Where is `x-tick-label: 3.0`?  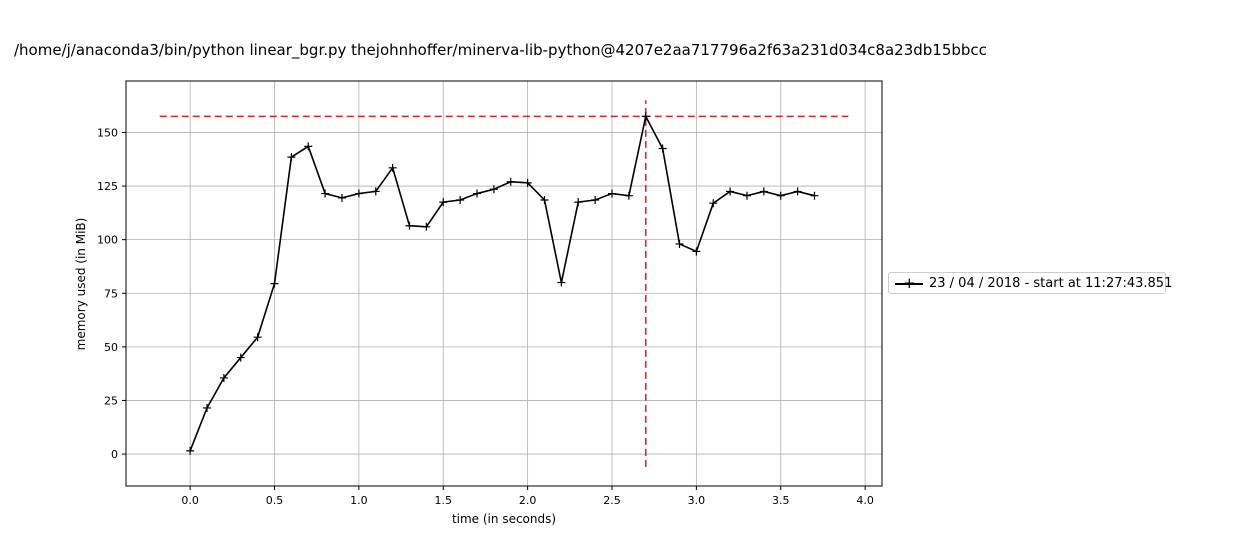
x-tick-label: 3.0 is located at coordinates (697, 500).